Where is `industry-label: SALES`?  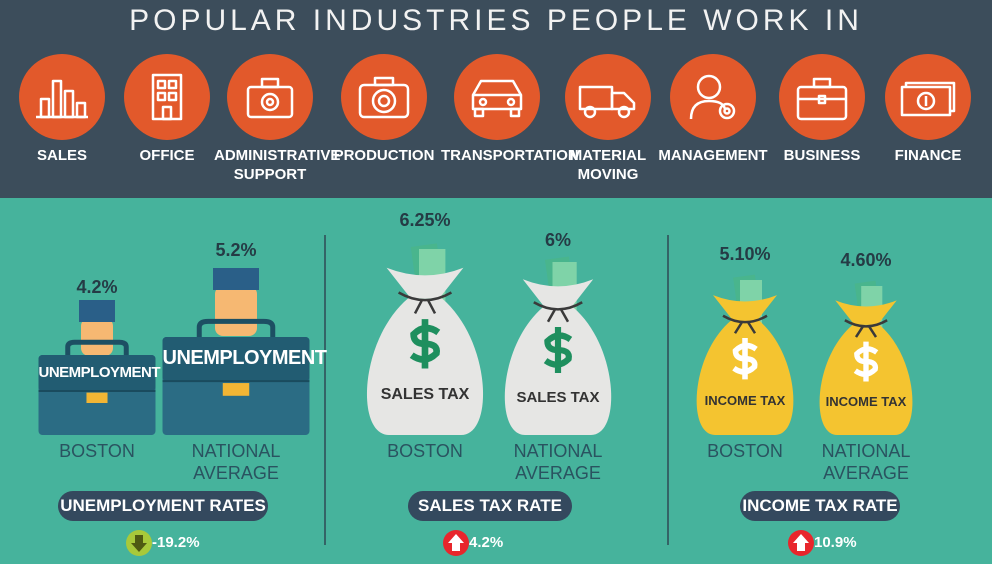
industry-label: SALES is located at coordinates (61, 155).